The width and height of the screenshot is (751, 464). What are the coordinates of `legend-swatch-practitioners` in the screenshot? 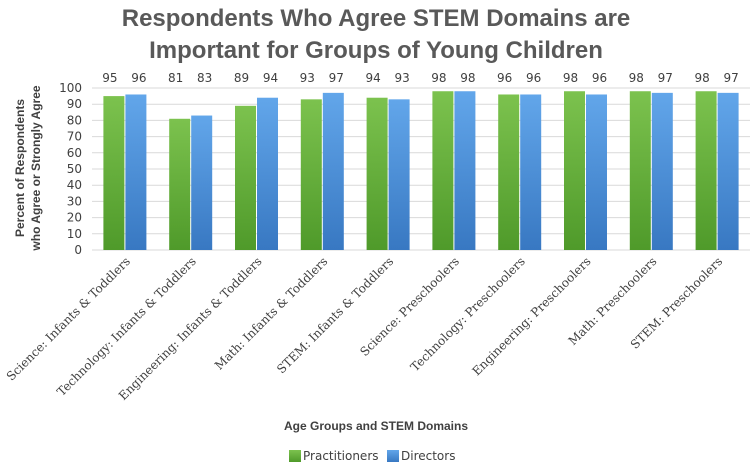 It's located at (295, 456).